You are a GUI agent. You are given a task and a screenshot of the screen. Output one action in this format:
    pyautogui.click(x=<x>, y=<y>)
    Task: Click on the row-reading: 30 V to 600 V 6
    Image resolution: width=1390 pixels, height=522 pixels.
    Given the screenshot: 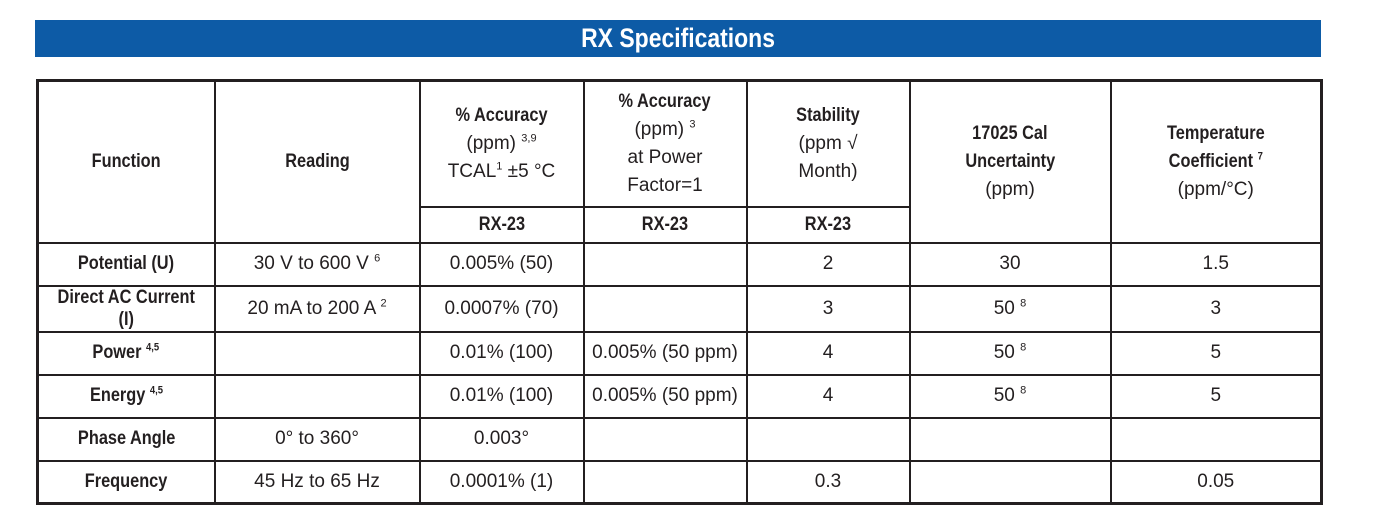 What is the action you would take?
    pyautogui.click(x=317, y=264)
    